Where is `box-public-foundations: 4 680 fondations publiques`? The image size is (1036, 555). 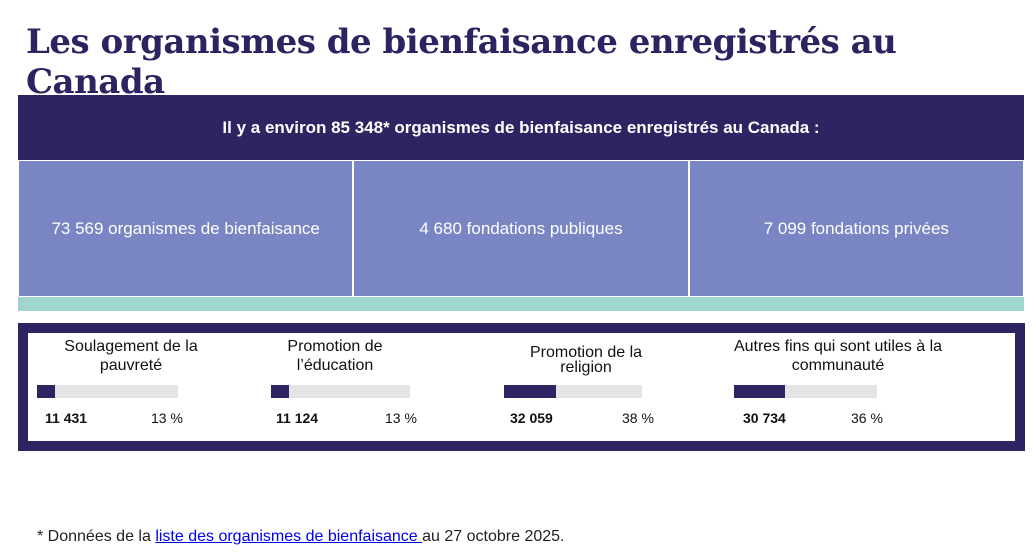
box-public-foundations: 4 680 fondations publiques is located at coordinates (521, 228).